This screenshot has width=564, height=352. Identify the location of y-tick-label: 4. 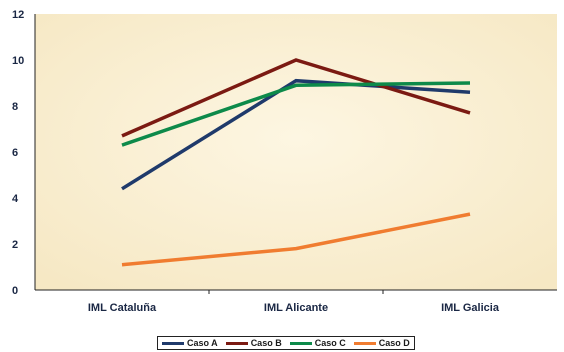
(15, 199).